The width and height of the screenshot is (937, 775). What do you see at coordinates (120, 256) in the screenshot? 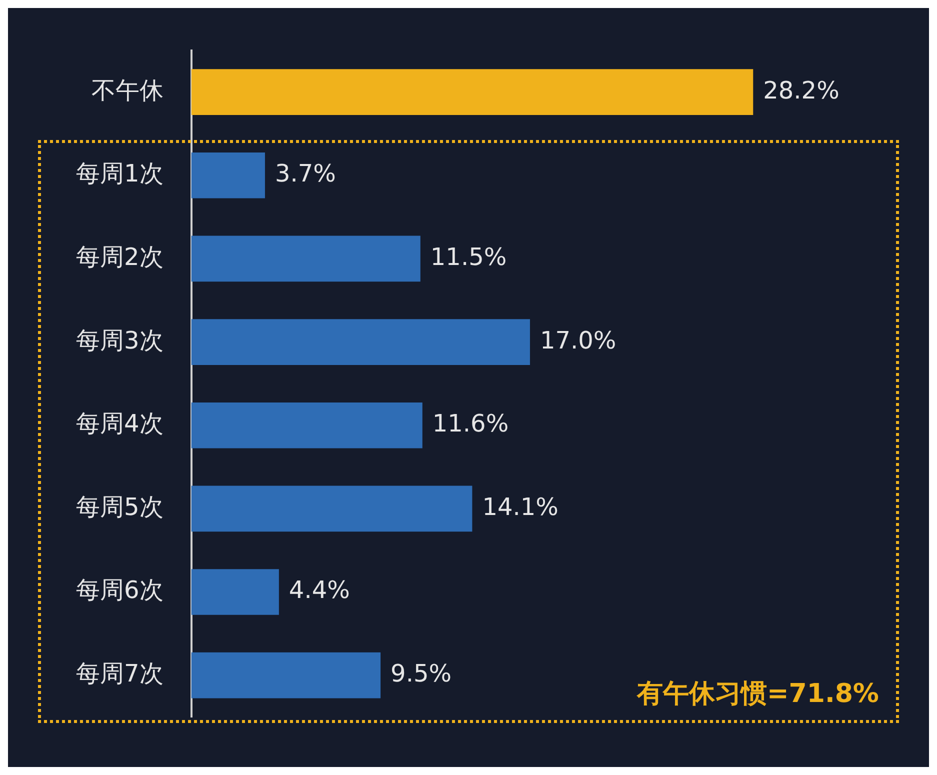
I see `y-tick-label: 每周2次` at bounding box center [120, 256].